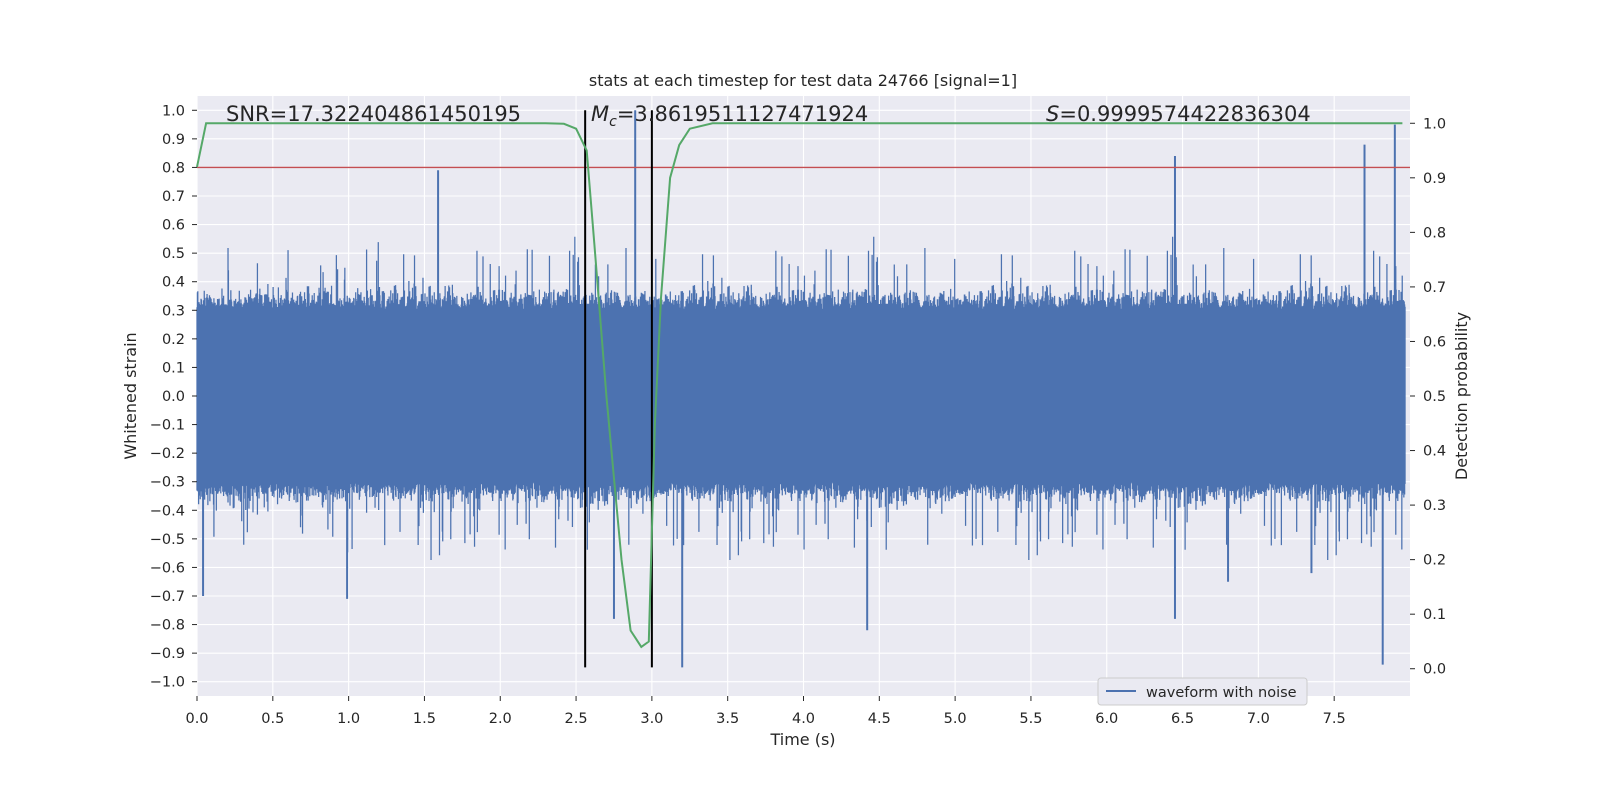 This screenshot has height=800, width=1600. I want to click on x-tick-label-6: 3.0, so click(651, 719).